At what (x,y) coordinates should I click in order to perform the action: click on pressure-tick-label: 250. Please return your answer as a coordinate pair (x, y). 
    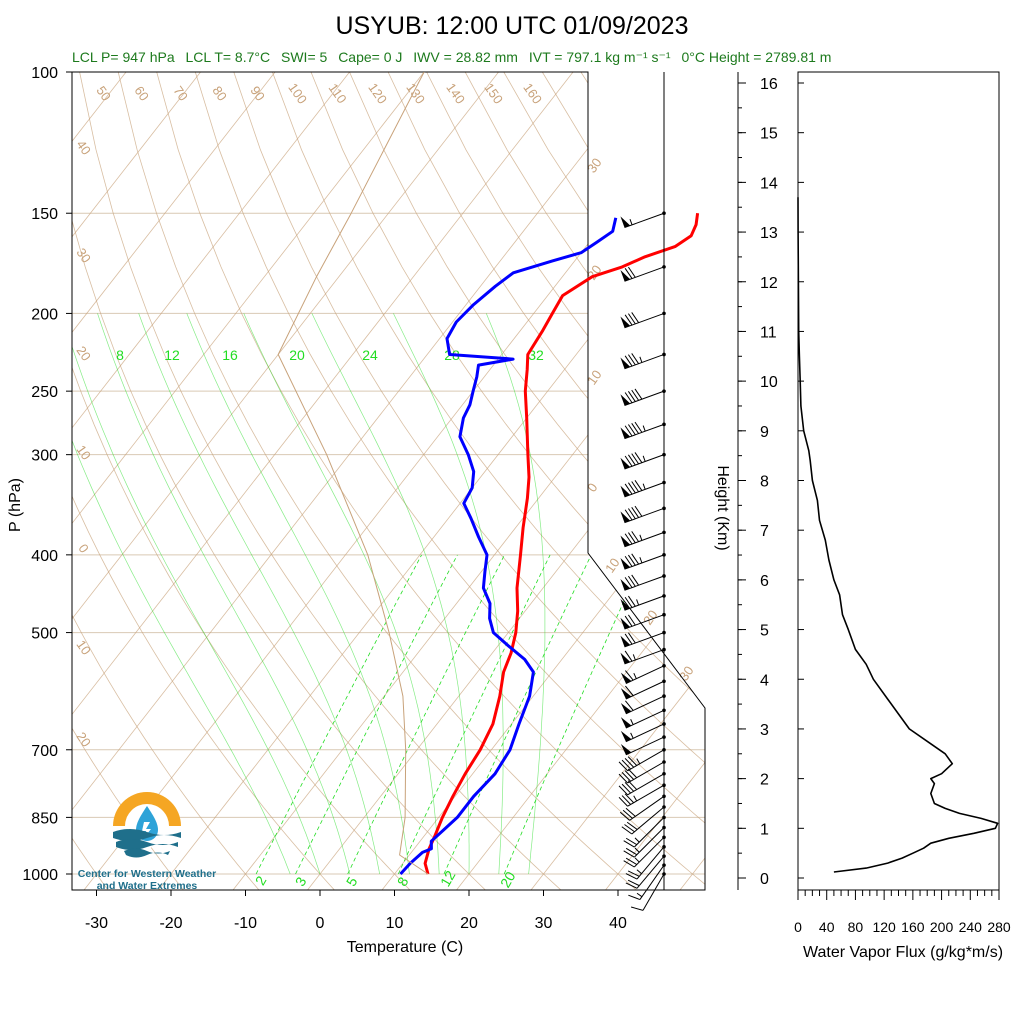
    Looking at the image, I should click on (44, 392).